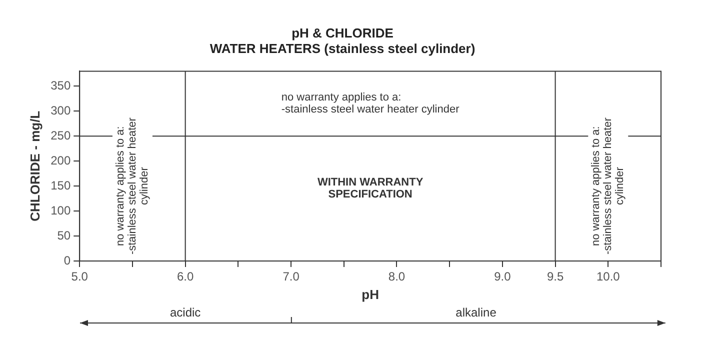  Describe the element at coordinates (67, 260) in the screenshot. I see `y-tick-label: 0` at that location.